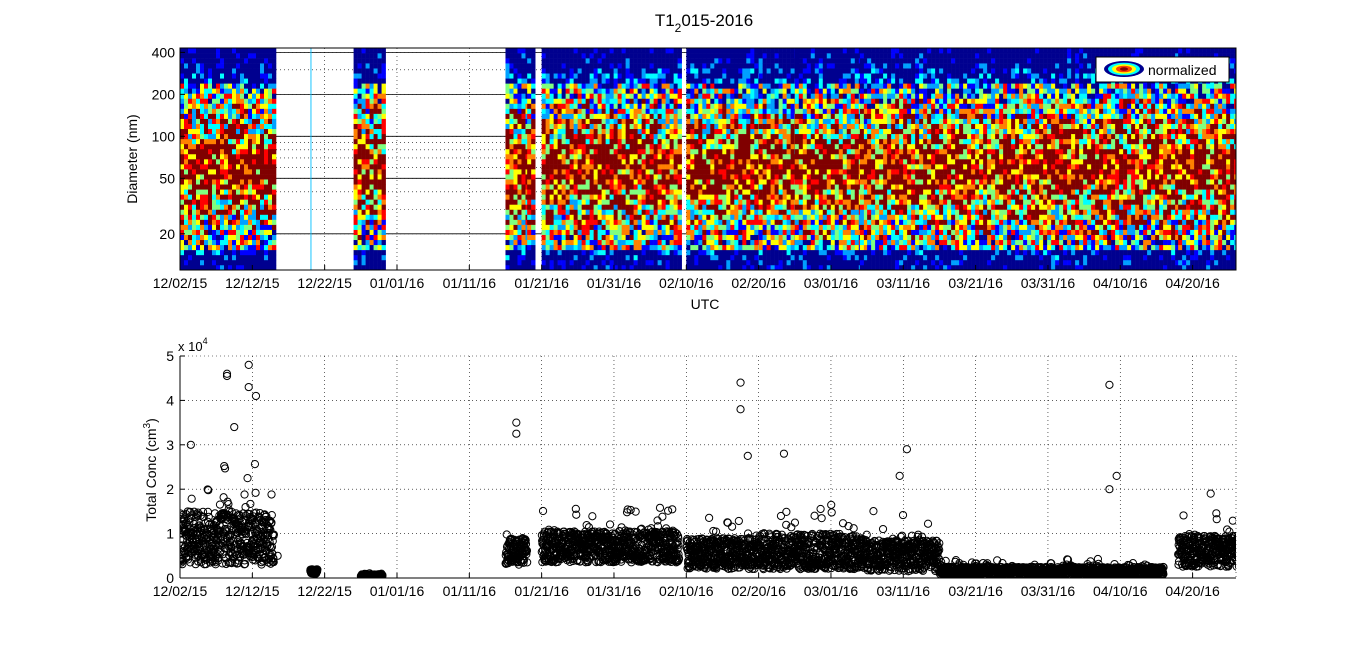 This screenshot has height=651, width=1366. Describe the element at coordinates (167, 234) in the screenshot. I see `heatmap-y-tick-label: 20` at that location.